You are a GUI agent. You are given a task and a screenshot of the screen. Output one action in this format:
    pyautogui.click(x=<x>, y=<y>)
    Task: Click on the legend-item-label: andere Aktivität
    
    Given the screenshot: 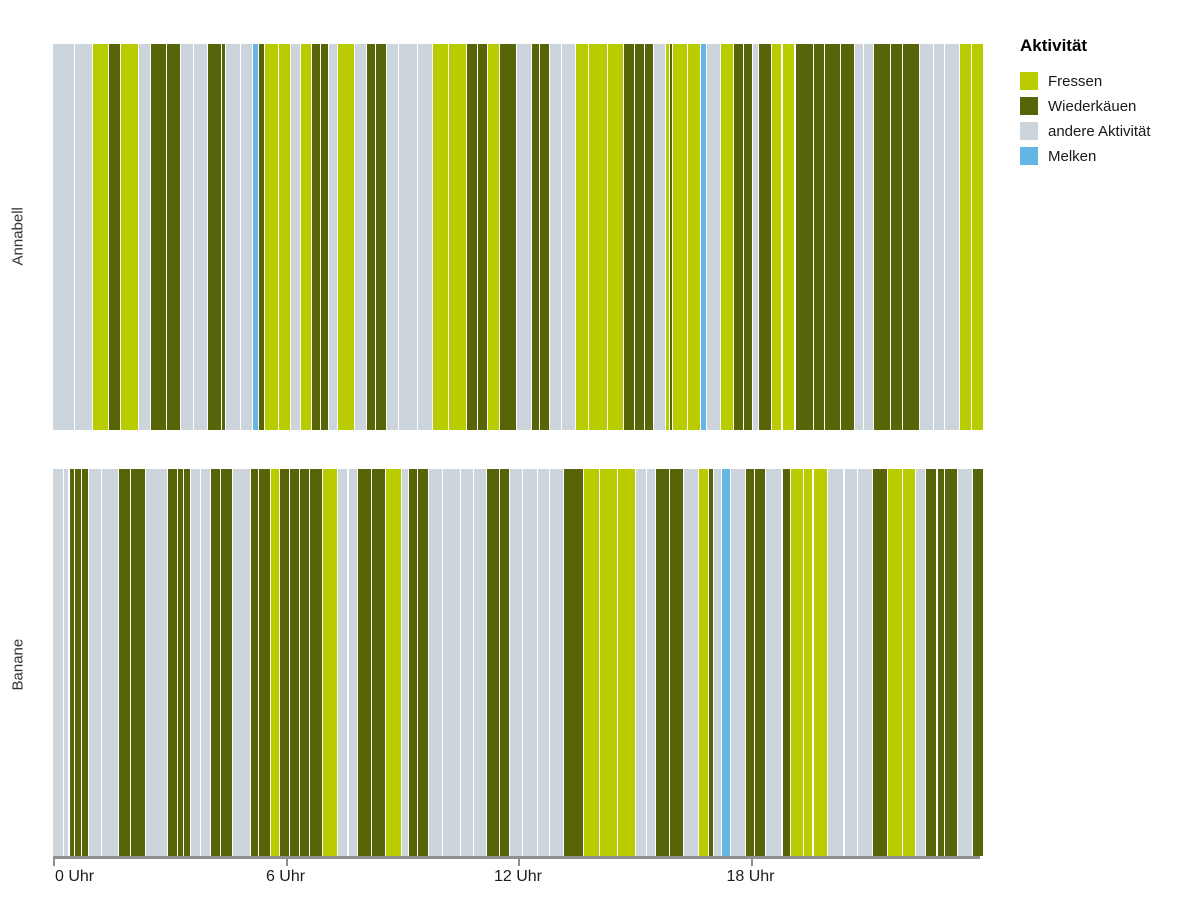 What is the action you would take?
    pyautogui.click(x=1099, y=131)
    